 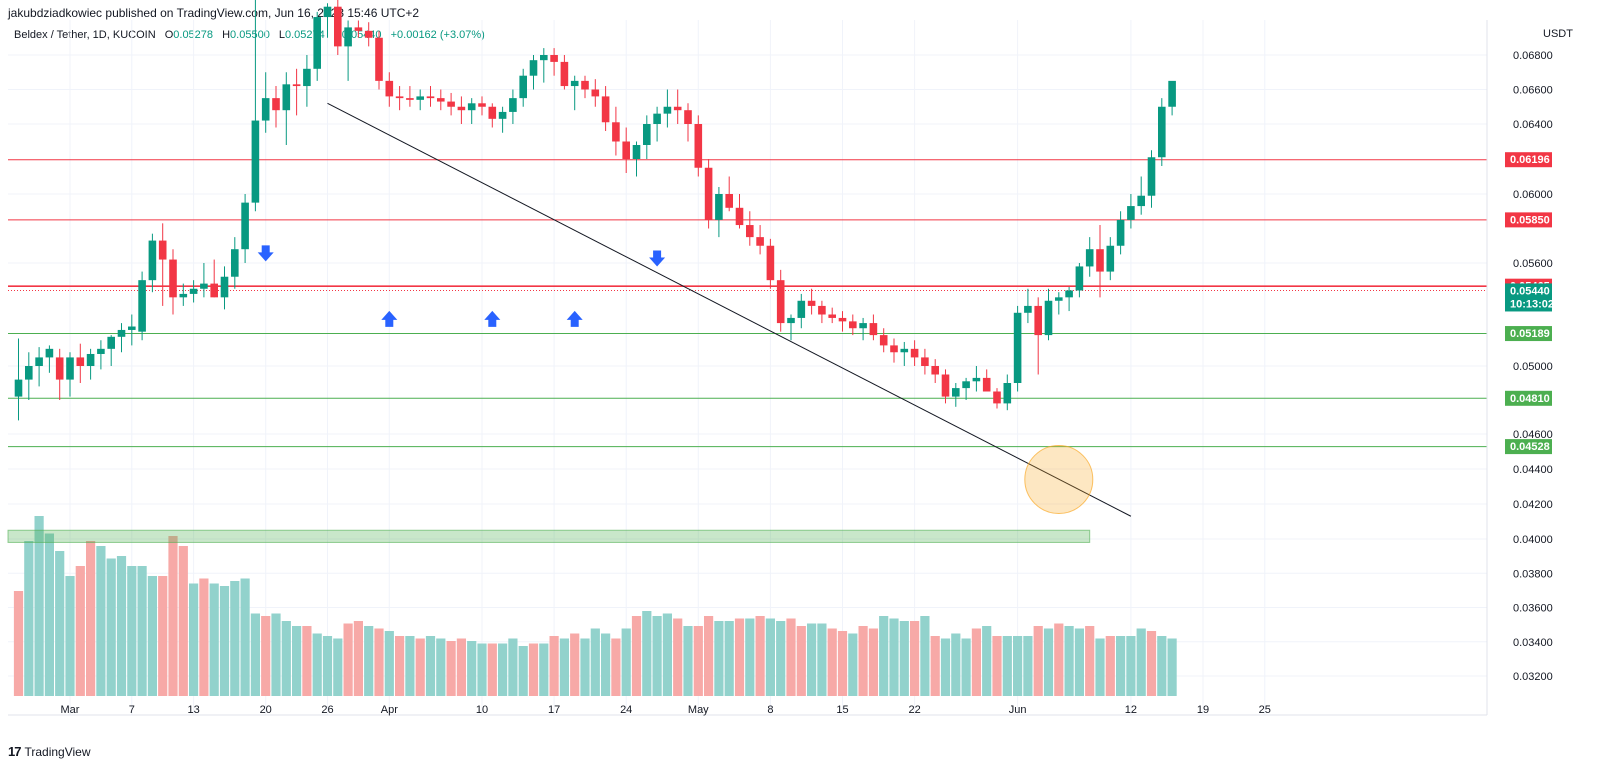 What do you see at coordinates (770, 710) in the screenshot?
I see `x-tick-label: 8` at bounding box center [770, 710].